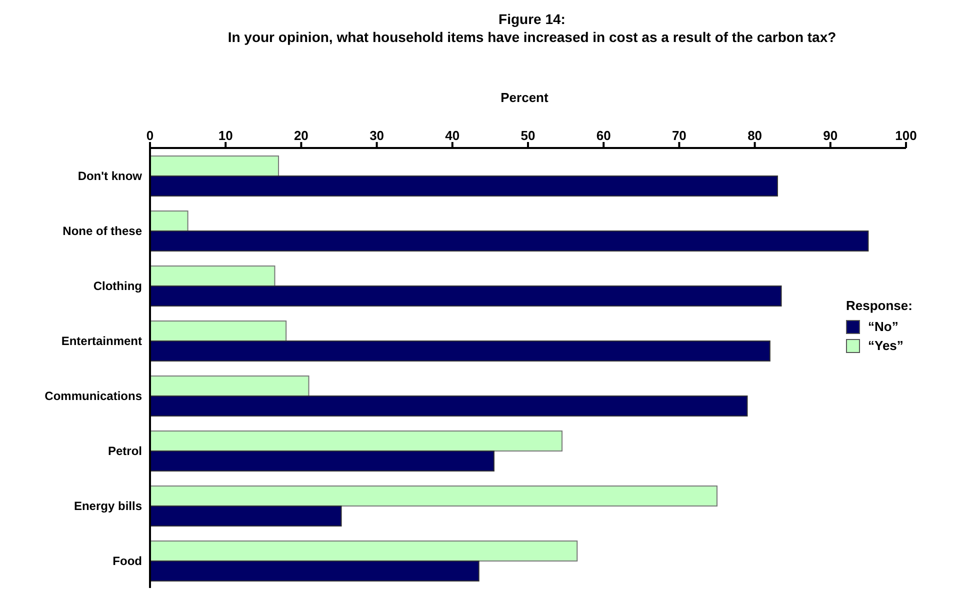 The image size is (974, 589). Describe the element at coordinates (108, 505) in the screenshot. I see `y-tick-label: Energy bills` at that location.